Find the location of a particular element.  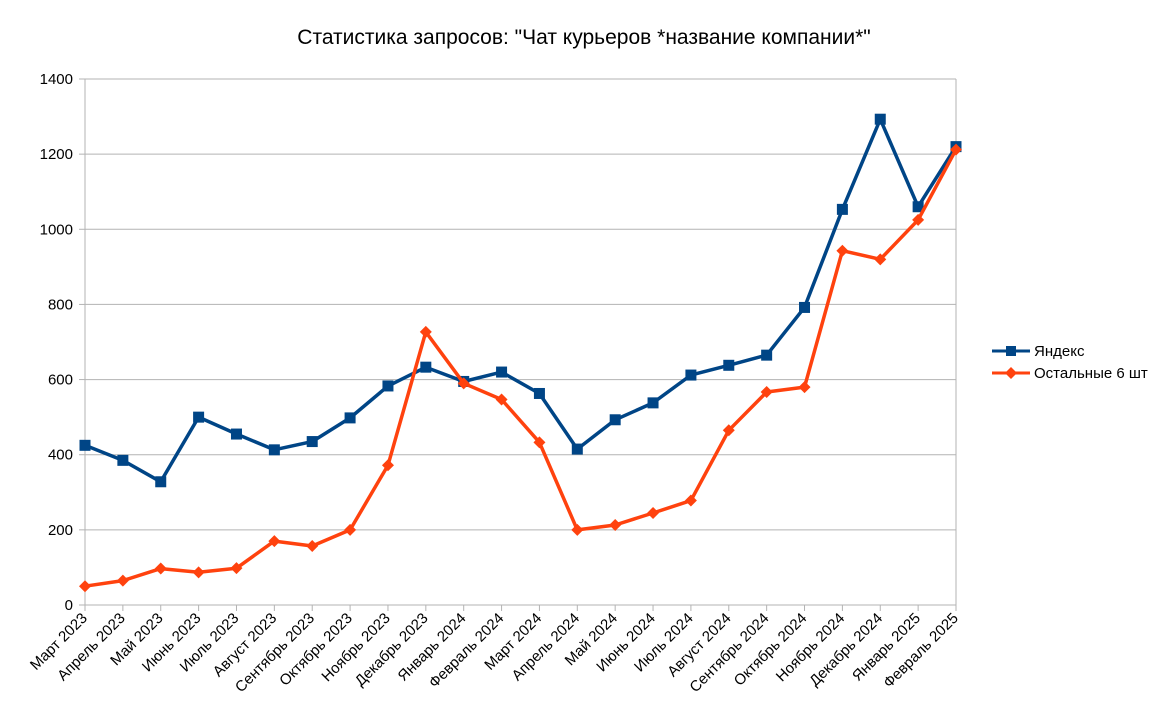

legend-label-others: Остальные 6 шт is located at coordinates (1091, 373).